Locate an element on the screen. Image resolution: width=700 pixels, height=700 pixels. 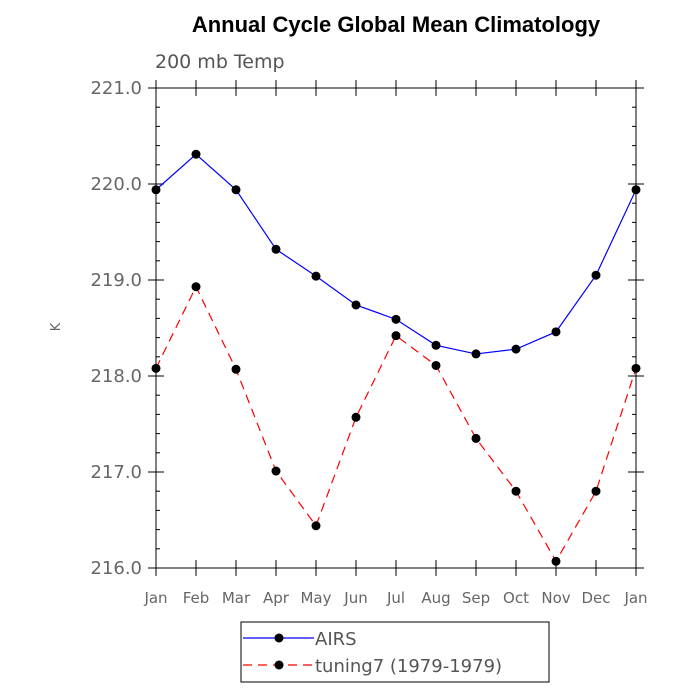
x-tick-label: Nov is located at coordinates (555, 598).